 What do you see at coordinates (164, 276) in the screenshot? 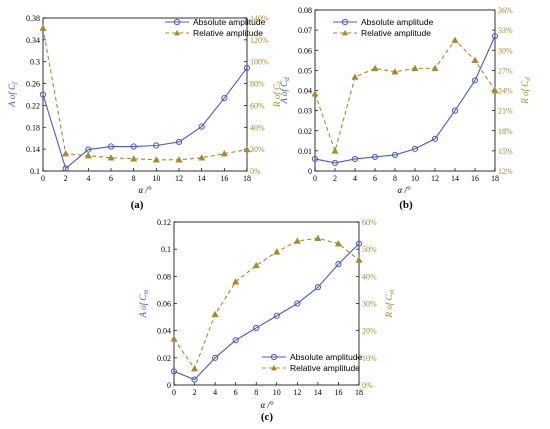
I see `y-left-tick-label: 0.08` at bounding box center [164, 276].